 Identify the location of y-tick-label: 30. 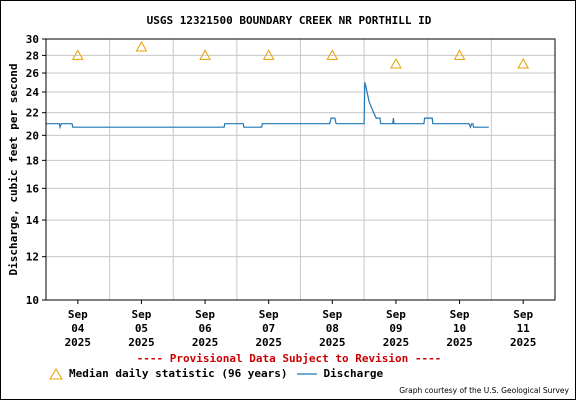
(32, 39).